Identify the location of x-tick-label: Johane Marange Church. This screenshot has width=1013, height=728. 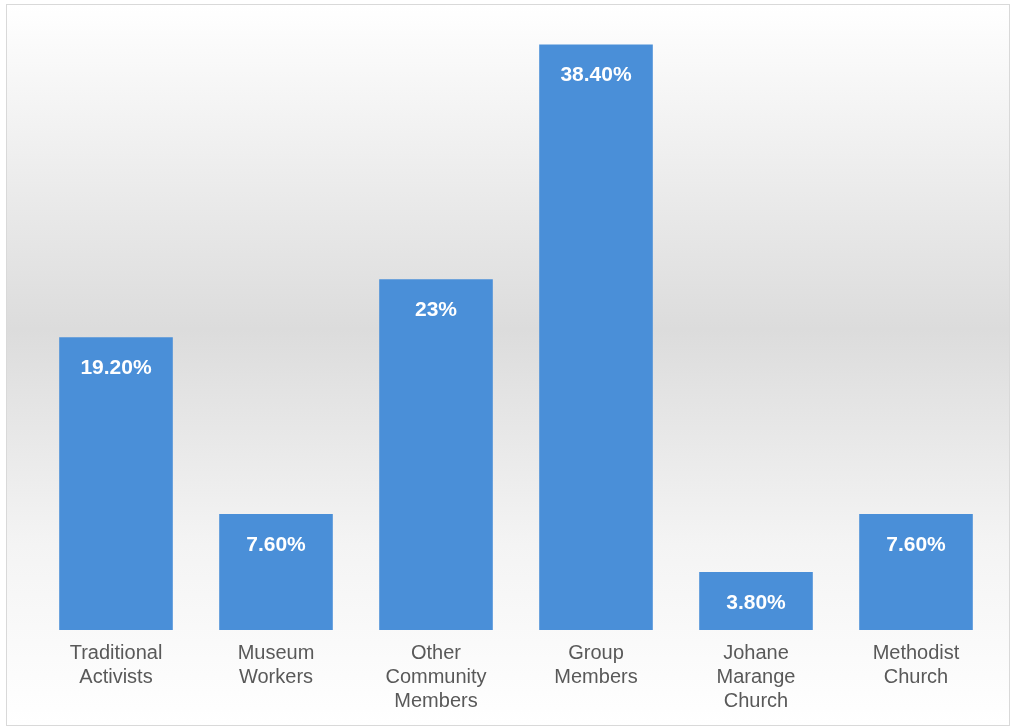
(756, 675).